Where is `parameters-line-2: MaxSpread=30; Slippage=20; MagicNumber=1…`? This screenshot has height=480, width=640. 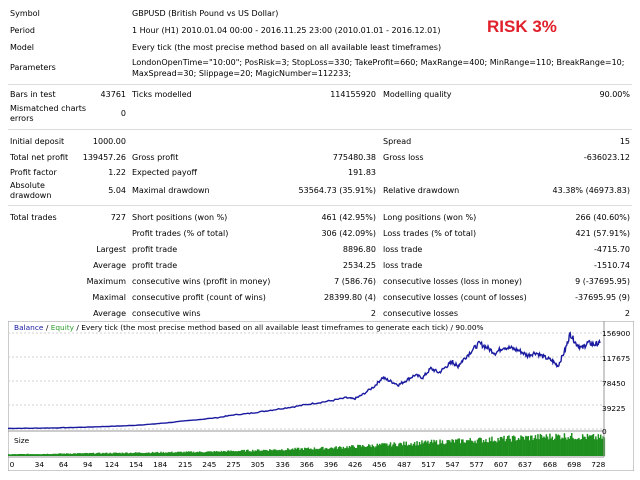 parameters-line-2: MaxSpread=30; Slippage=20; MagicNumber=1… is located at coordinates (242, 73).